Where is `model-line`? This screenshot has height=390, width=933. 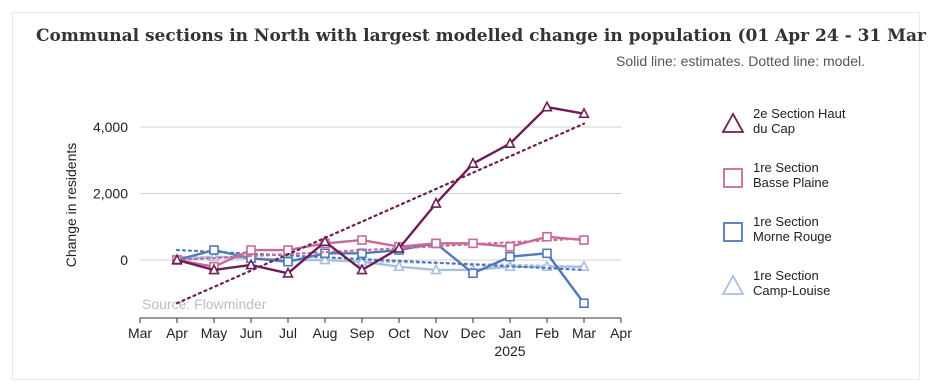 model-line is located at coordinates (380, 249).